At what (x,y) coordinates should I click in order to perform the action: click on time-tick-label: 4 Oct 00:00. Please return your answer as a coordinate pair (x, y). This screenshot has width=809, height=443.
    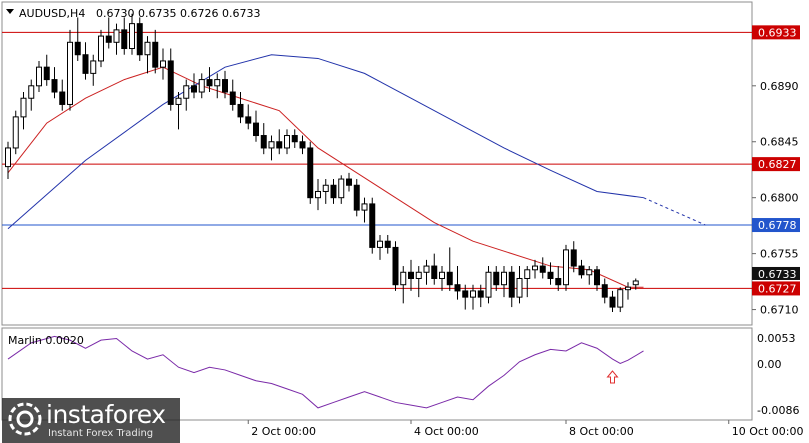
    Looking at the image, I should click on (446, 431).